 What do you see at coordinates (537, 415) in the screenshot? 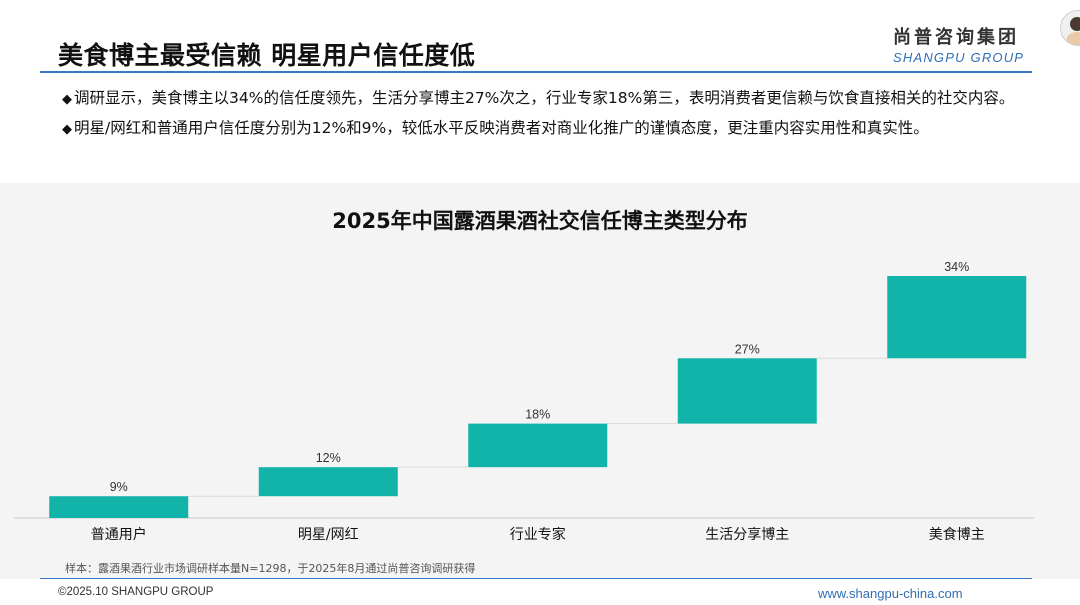
I see `data-label: 18%` at bounding box center [537, 415].